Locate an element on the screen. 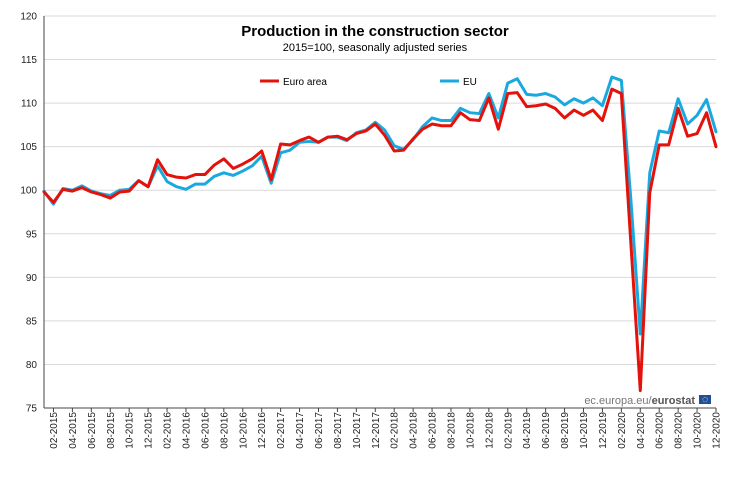  x-tick-label-12-2016: 12-2016 is located at coordinates (262, 430).